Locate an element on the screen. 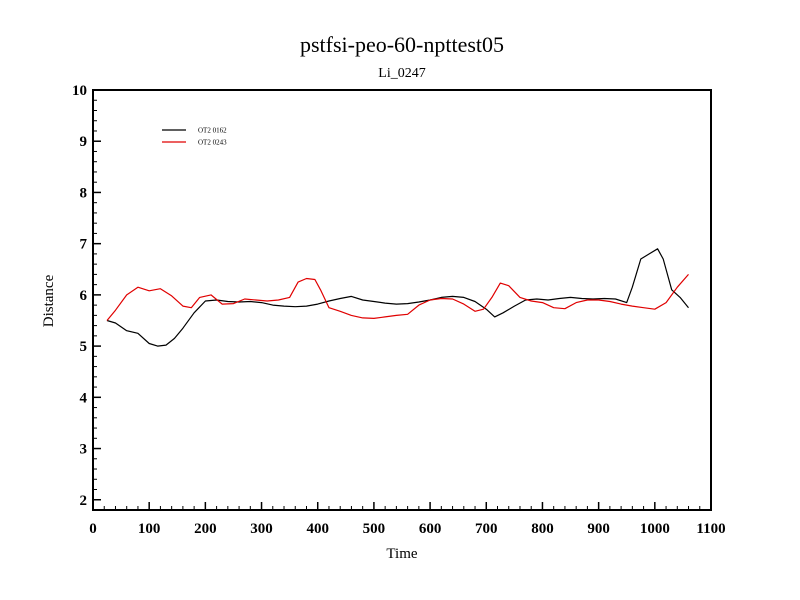 The width and height of the screenshot is (800, 600). x-tick-label: 600 is located at coordinates (430, 529).